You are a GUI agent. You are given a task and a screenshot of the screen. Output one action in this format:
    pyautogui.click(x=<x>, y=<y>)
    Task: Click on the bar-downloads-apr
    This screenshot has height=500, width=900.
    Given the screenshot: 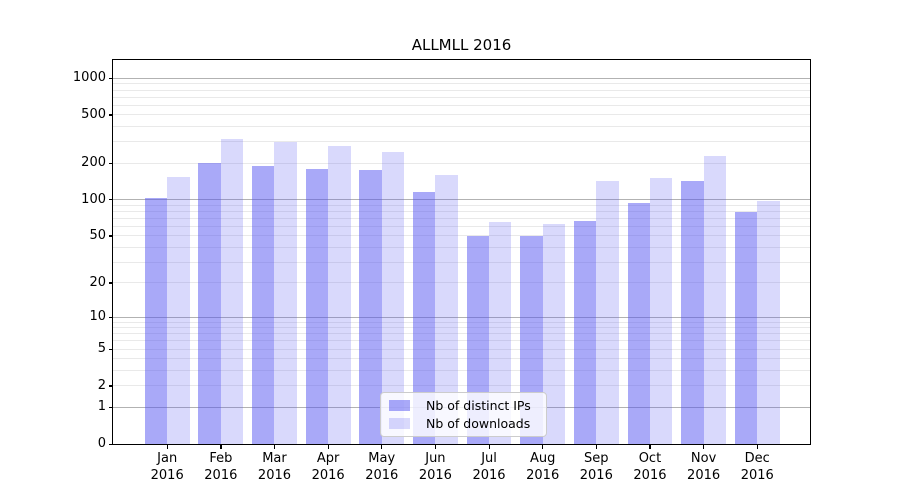 What is the action you would take?
    pyautogui.click(x=339, y=295)
    